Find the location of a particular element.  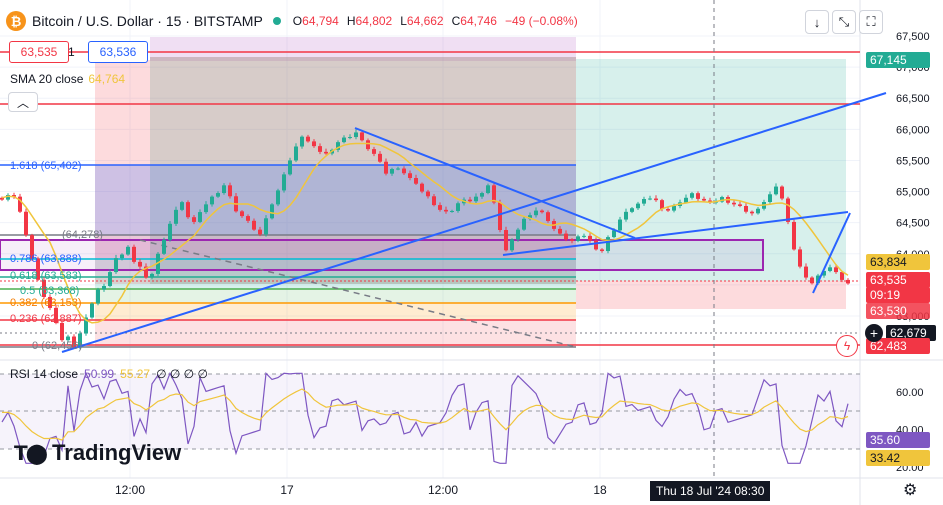

time-tick-label: 17 is located at coordinates (287, 490).